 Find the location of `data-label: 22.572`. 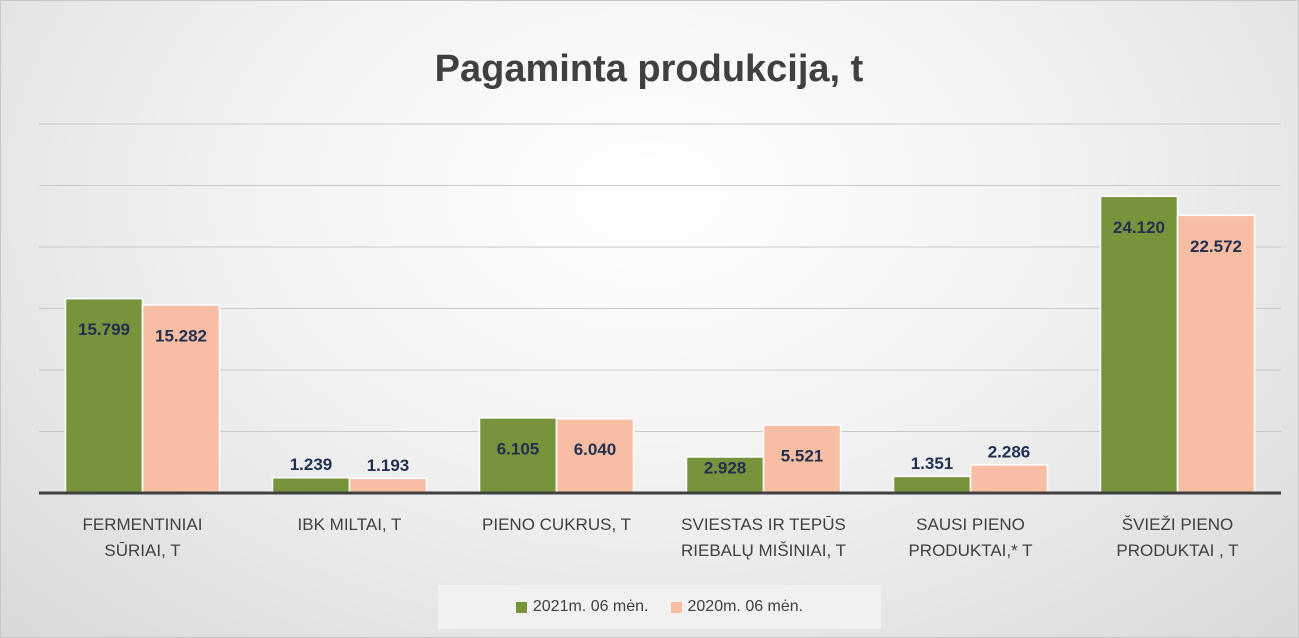

data-label: 22.572 is located at coordinates (1216, 246).